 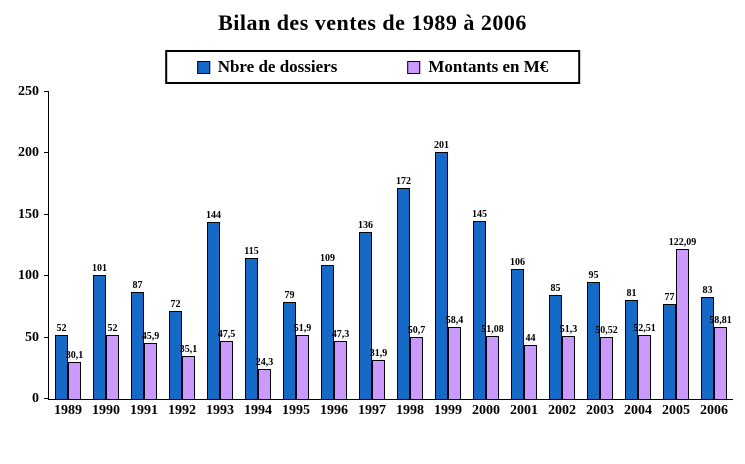 What do you see at coordinates (492, 362) in the screenshot?
I see `bar-montants: 51,08` at bounding box center [492, 362].